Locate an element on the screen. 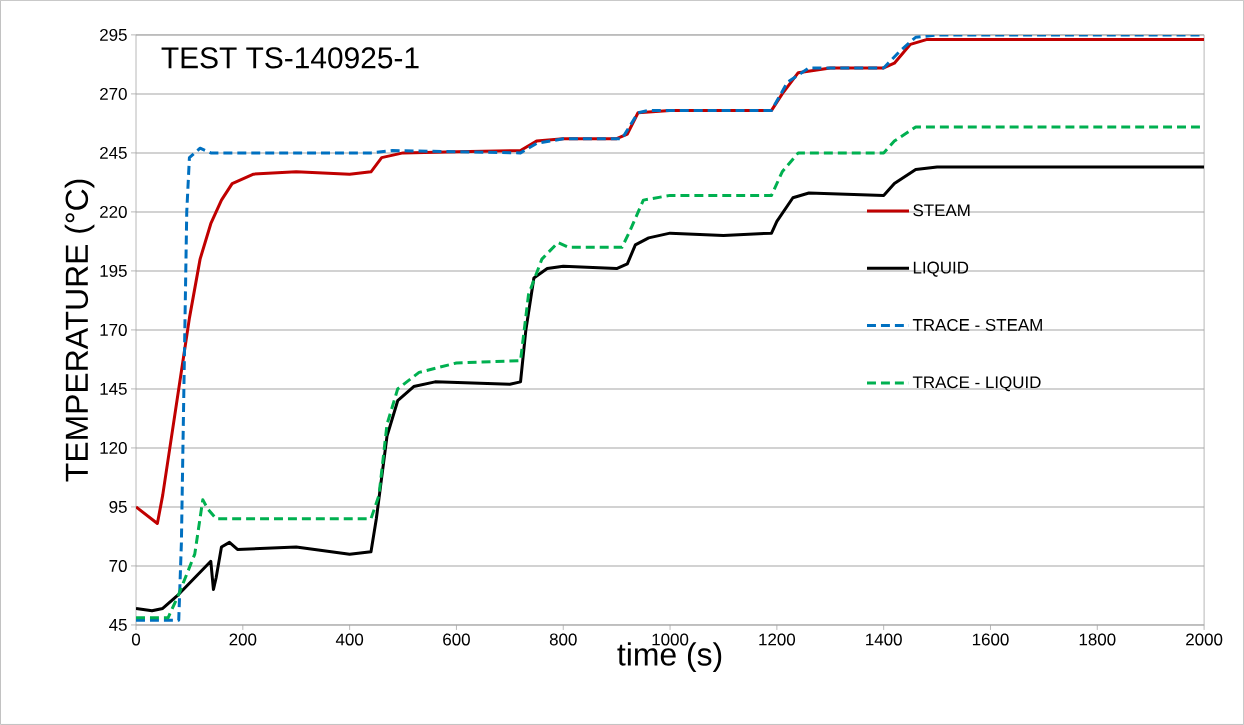 Image resolution: width=1244 pixels, height=725 pixels. y-tick-label: 195 is located at coordinates (113, 270).